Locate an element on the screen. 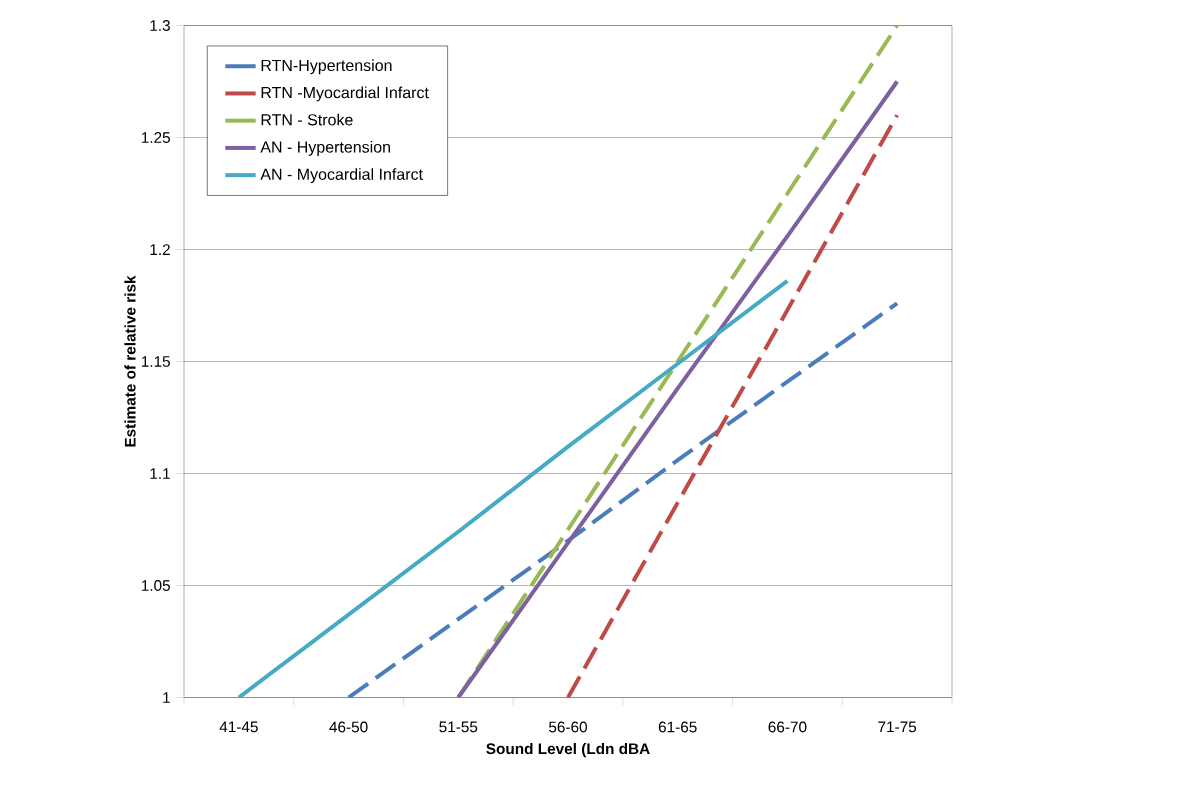 This screenshot has height=789, width=1200. y-tick-label: 1.3 is located at coordinates (160, 25).